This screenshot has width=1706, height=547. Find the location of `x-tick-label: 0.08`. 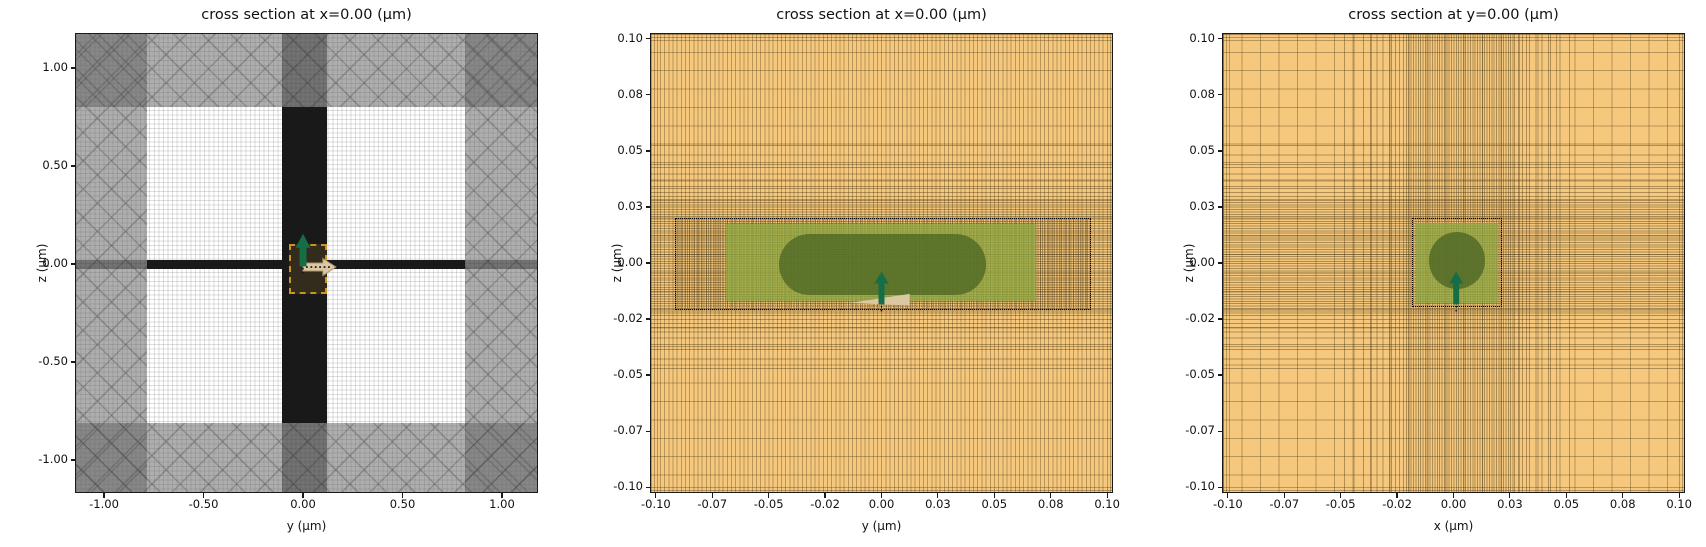

x-tick-label: 0.08 is located at coordinates (1050, 504).